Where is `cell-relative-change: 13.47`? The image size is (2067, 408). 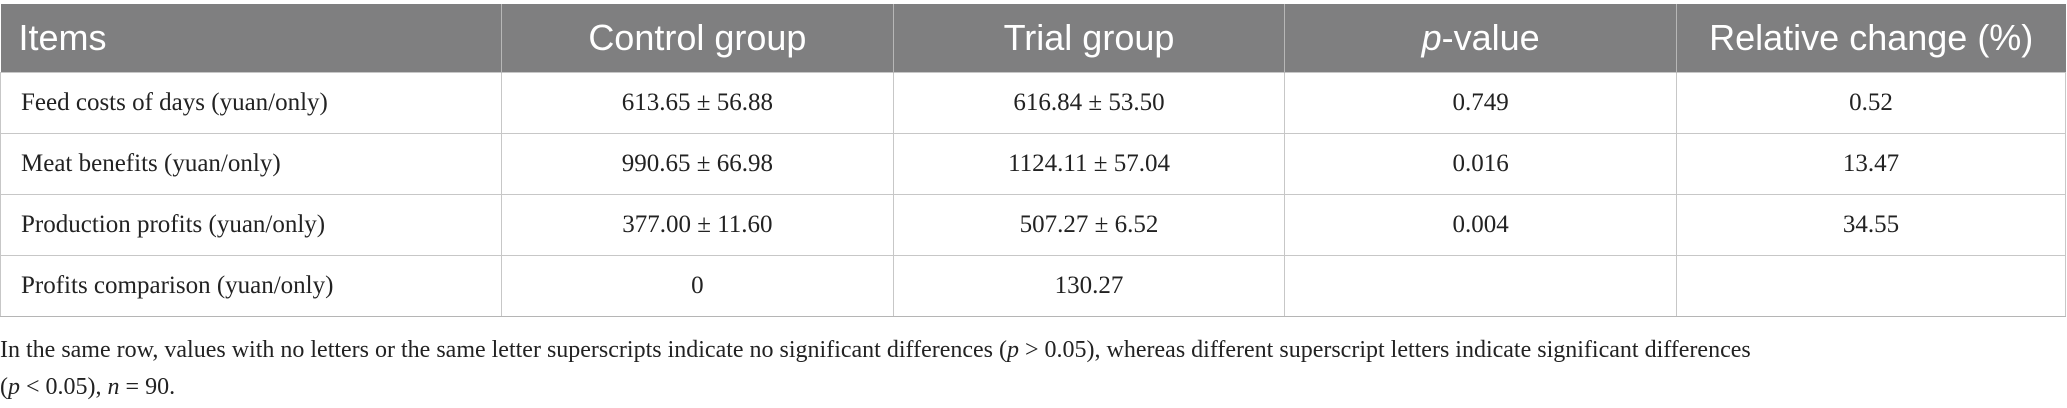 cell-relative-change: 13.47 is located at coordinates (1871, 164).